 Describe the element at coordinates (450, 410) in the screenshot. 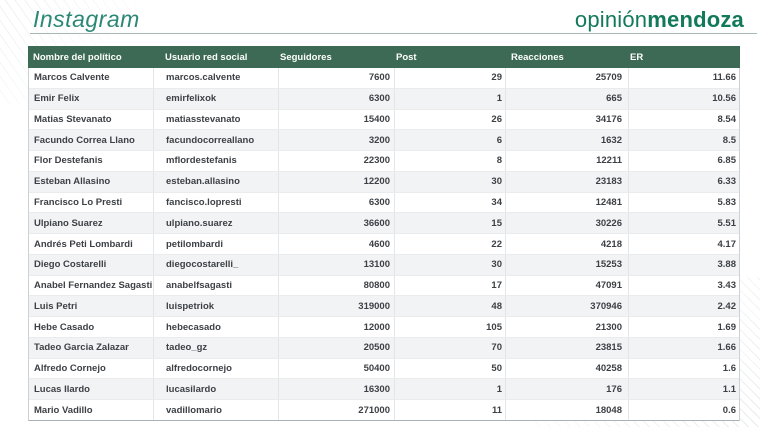

I see `post-cell: 11` at that location.